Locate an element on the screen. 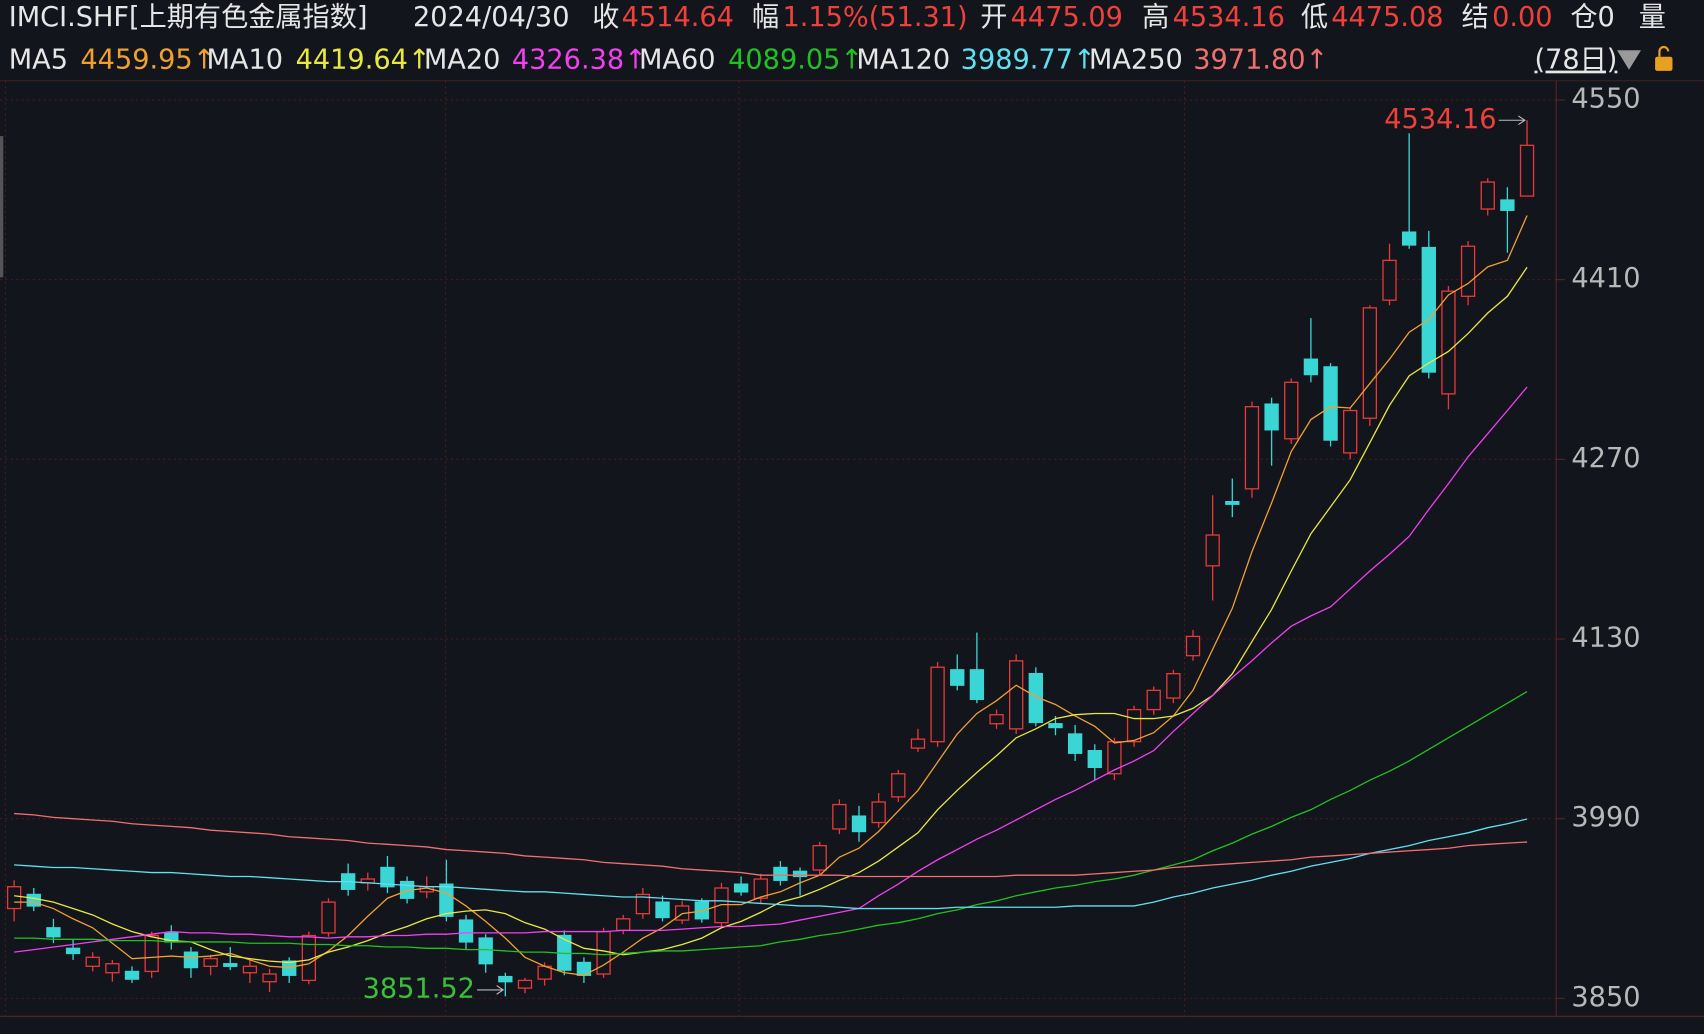 The image size is (1704, 1034). annotation: 3851.52 is located at coordinates (419, 988).